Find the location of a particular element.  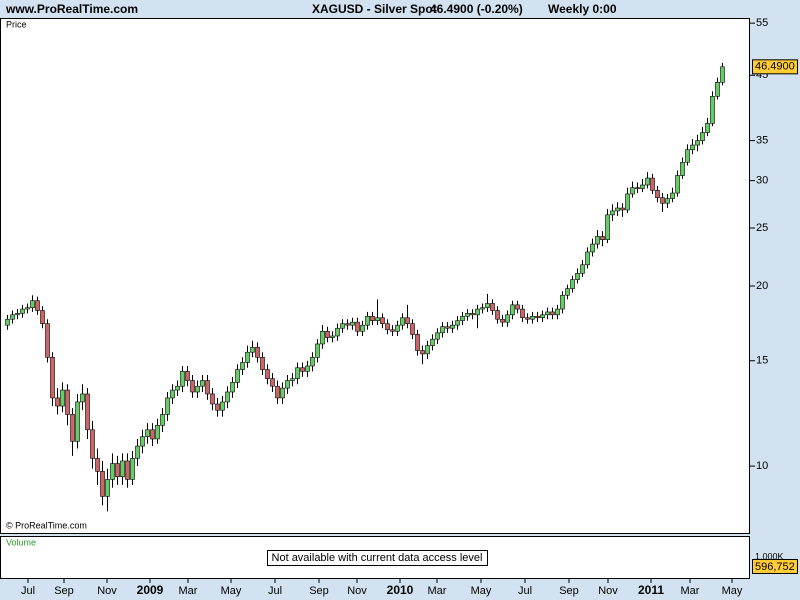

x-tick-label: Mar is located at coordinates (188, 591).